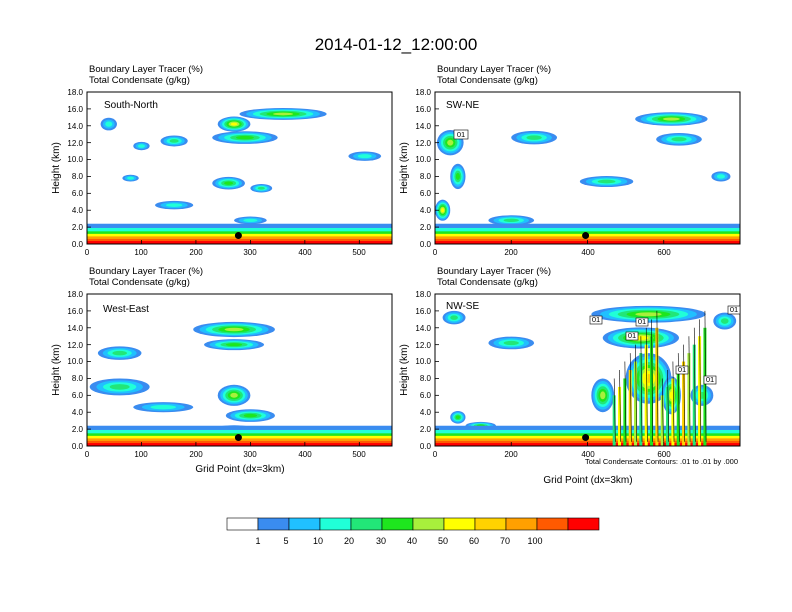 The height and width of the screenshot is (612, 792). I want to click on panel-label: NW-SE, so click(462, 306).